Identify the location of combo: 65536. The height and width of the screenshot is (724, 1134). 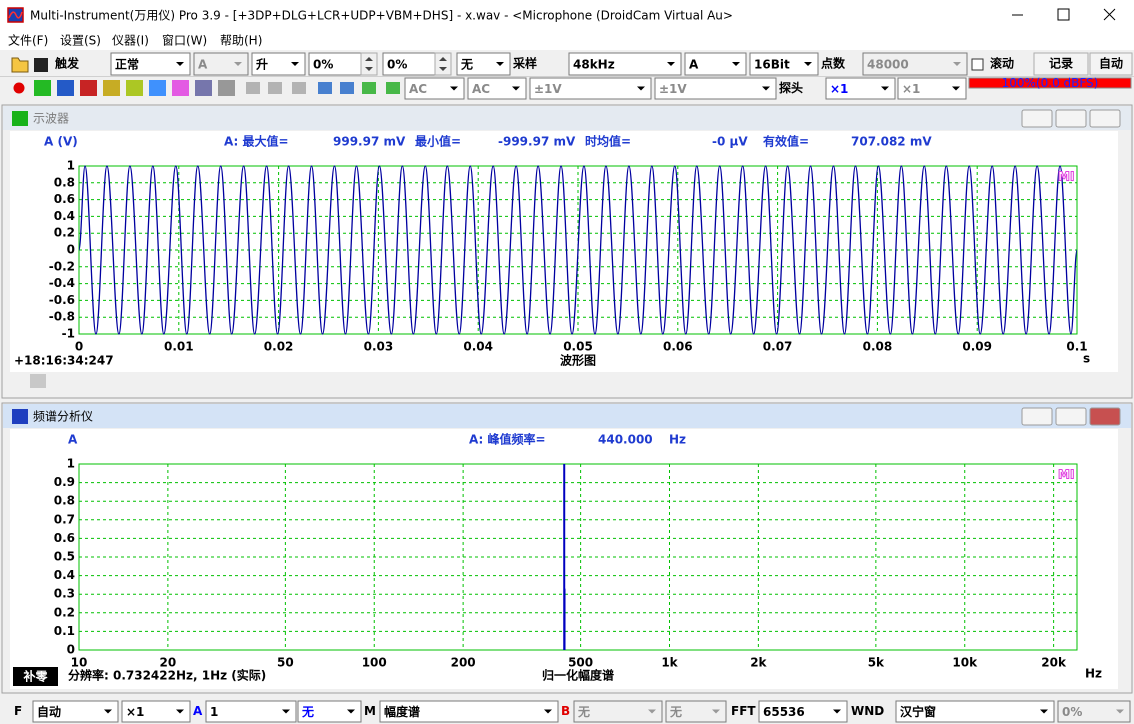
(803, 711).